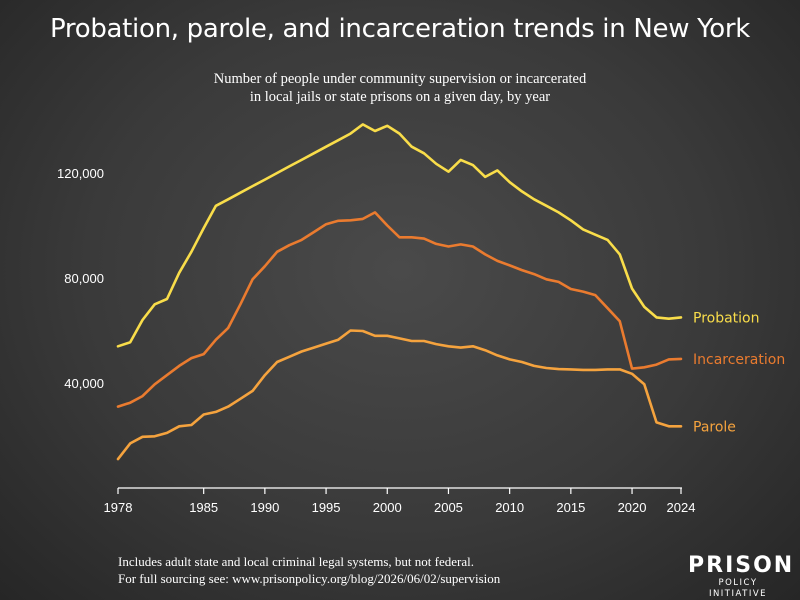 Image resolution: width=800 pixels, height=600 pixels. Describe the element at coordinates (741, 565) in the screenshot. I see `logo-line-1: PRISON` at that location.